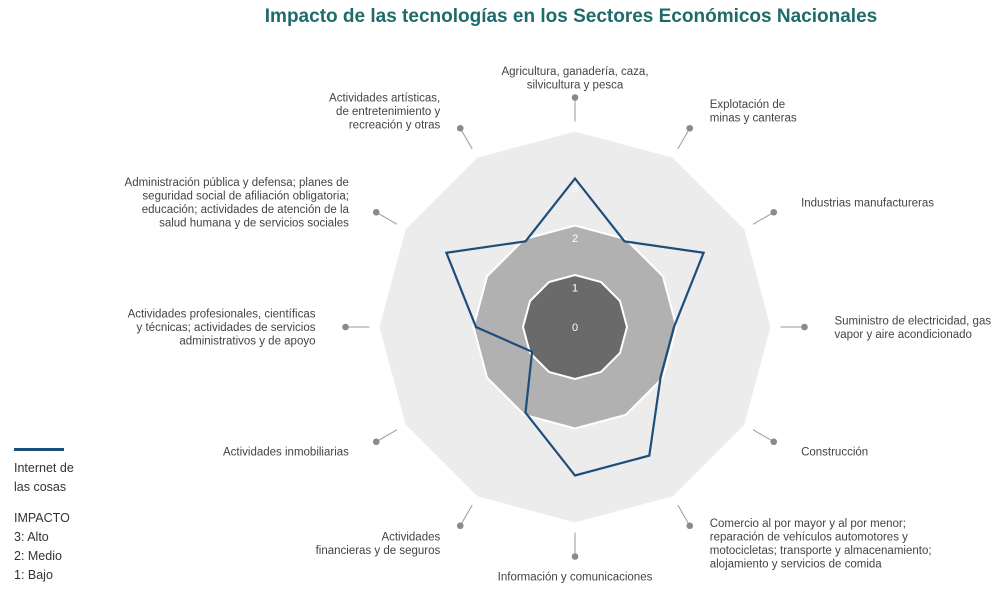 The image size is (992, 604). Describe the element at coordinates (574, 72) in the screenshot. I see `category-label: Agricultura, ganadería, caza,` at that location.